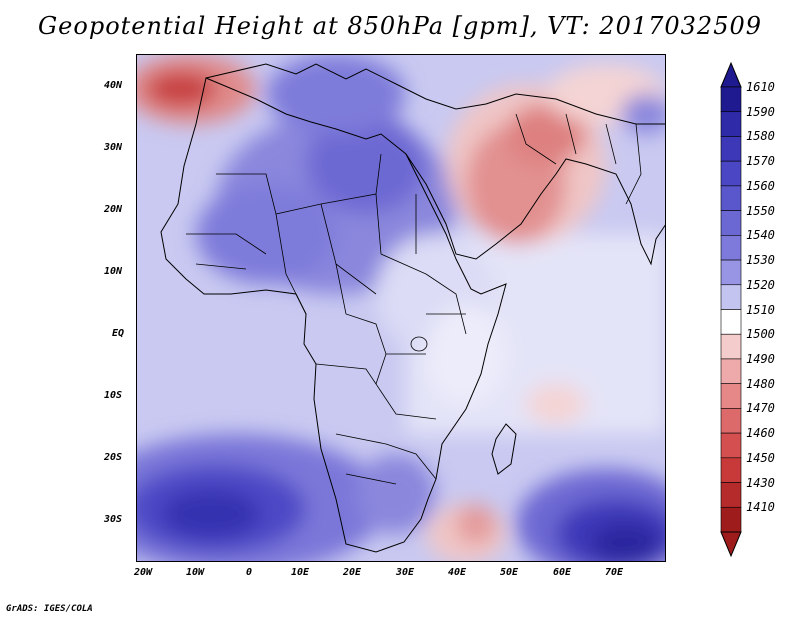 This screenshot has height=618, width=800. I want to click on colorbar, so click(731, 309).